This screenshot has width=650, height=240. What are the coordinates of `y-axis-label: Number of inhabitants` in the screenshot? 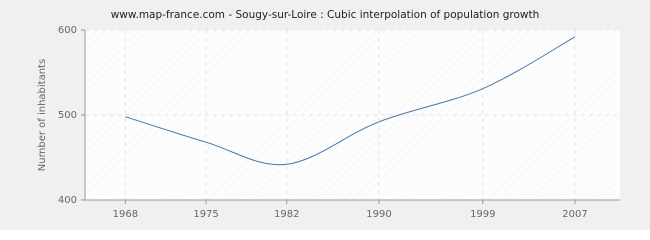 It's located at (42, 115).